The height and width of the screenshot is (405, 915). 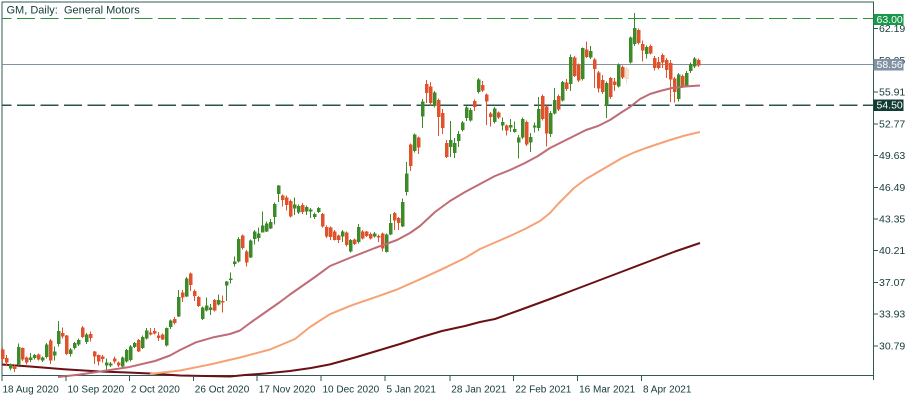 I want to click on svg-text: GM, Daily: General Motors, so click(x=74, y=11).